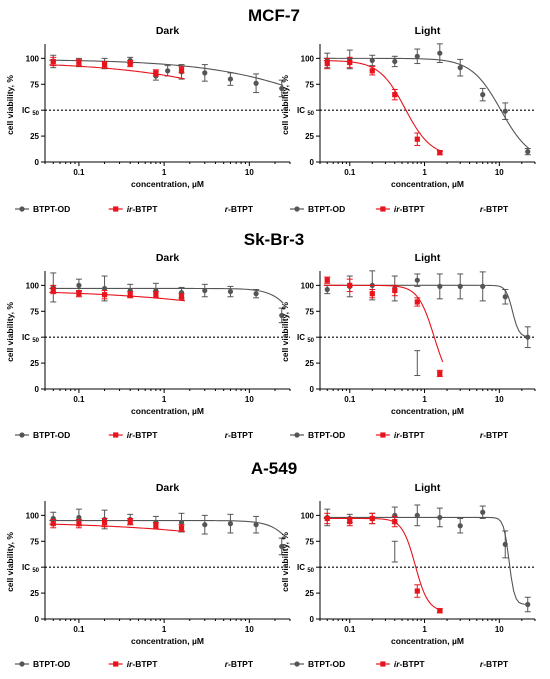 The image size is (550, 679). What do you see at coordinates (34, 593) in the screenshot?
I see `y-tick-label: 25` at bounding box center [34, 593].